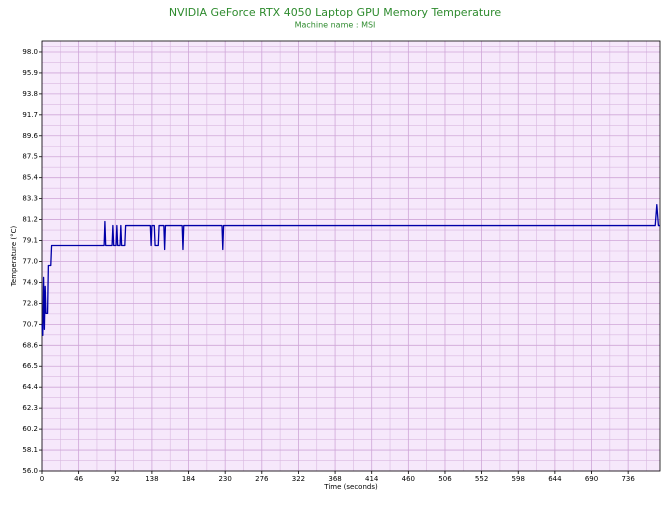 Image resolution: width=670 pixels, height=507 pixels. Describe the element at coordinates (518, 479) in the screenshot. I see `x-tick-label: 598` at that location.